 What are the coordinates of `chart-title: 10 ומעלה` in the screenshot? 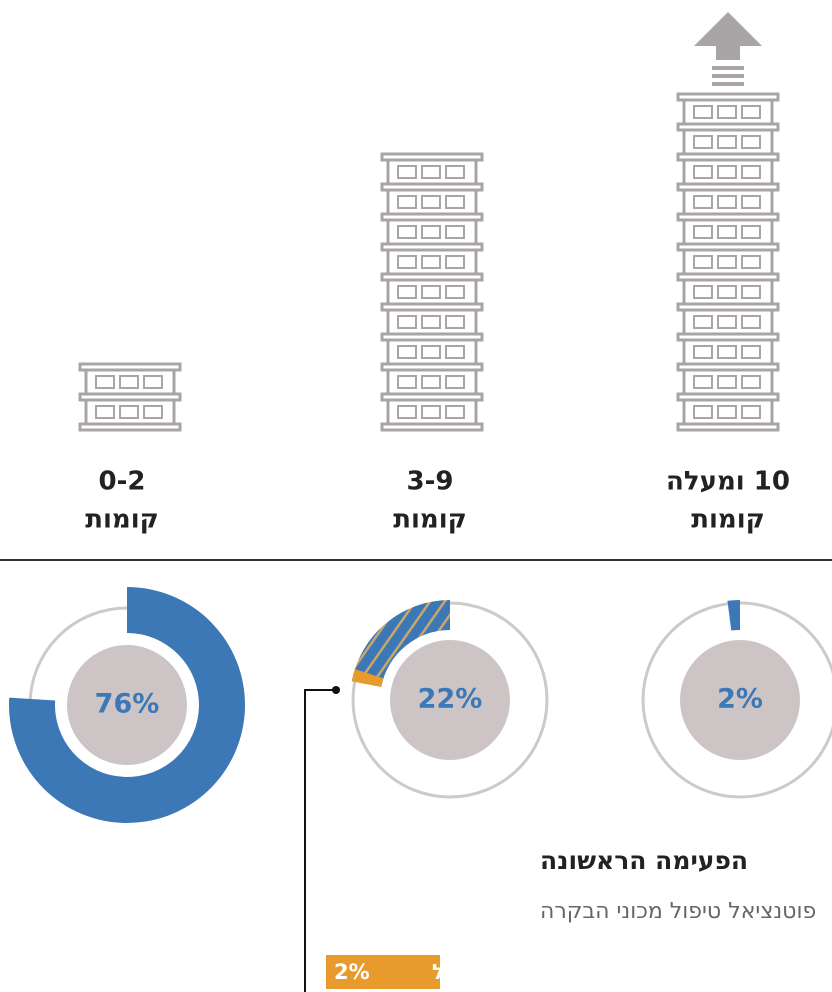 It's located at (728, 482).